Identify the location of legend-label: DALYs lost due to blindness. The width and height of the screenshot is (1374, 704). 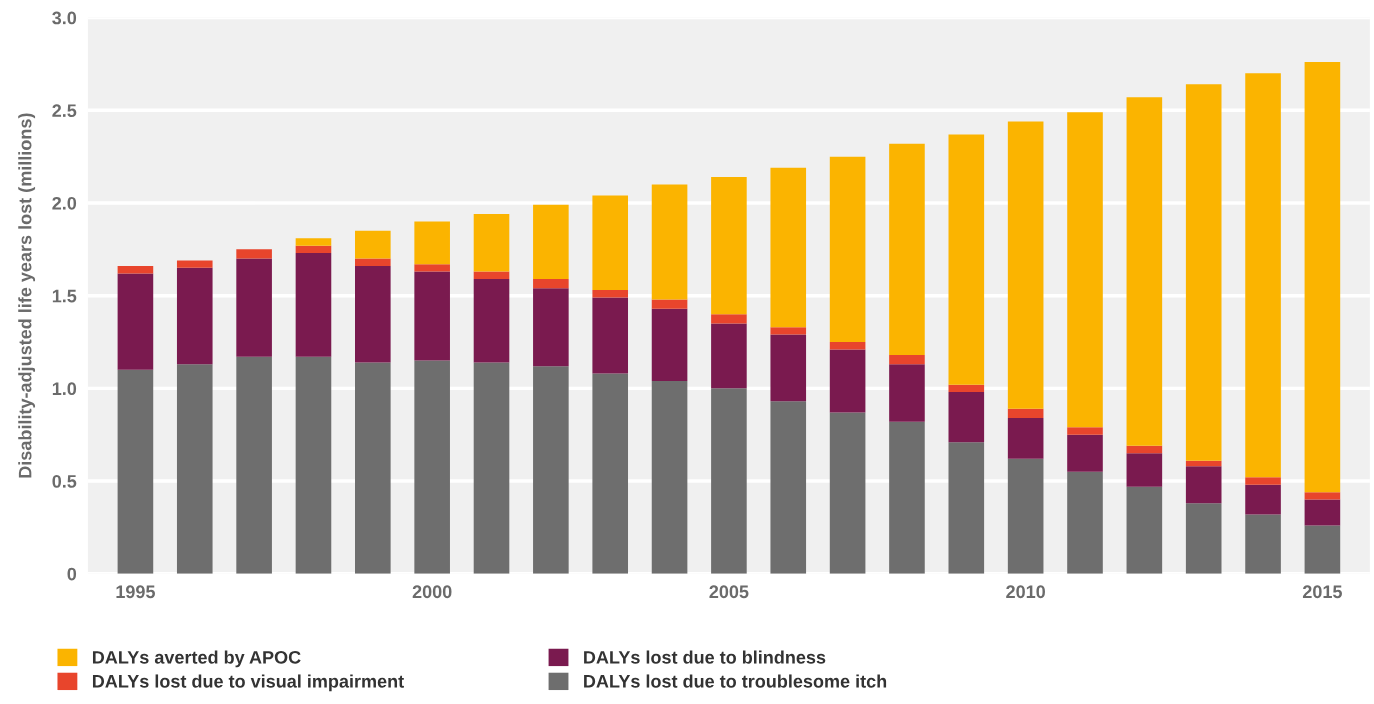
(705, 657).